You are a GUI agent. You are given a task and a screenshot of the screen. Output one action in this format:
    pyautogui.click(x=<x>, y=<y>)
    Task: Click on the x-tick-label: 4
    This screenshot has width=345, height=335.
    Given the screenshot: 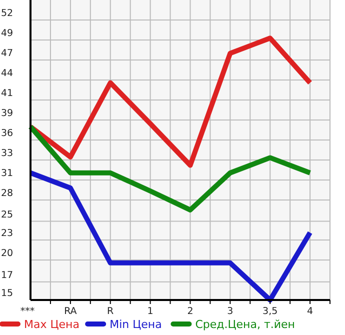 What is the action you would take?
    pyautogui.click(x=310, y=311)
    